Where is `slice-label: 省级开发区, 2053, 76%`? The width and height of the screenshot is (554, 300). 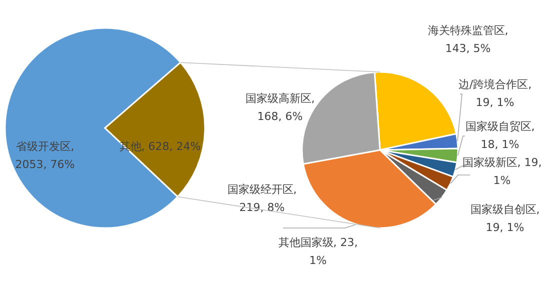 slice-label: 省级开发区, 2053, 76% is located at coordinates (45, 155).